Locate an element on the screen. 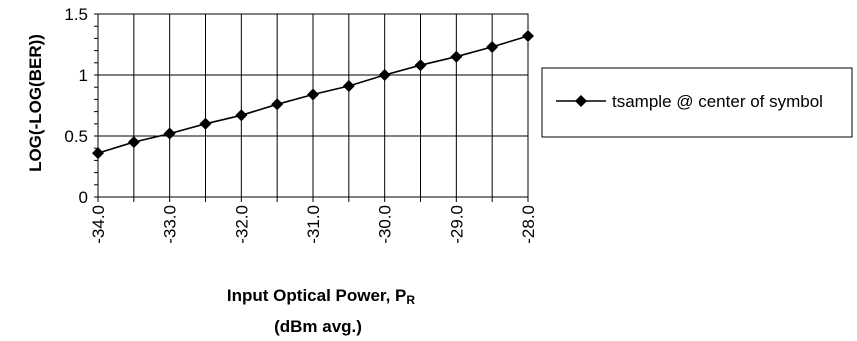  y-axis-tick-labels: 0 0.5 1 1.5 is located at coordinates (76, 106).